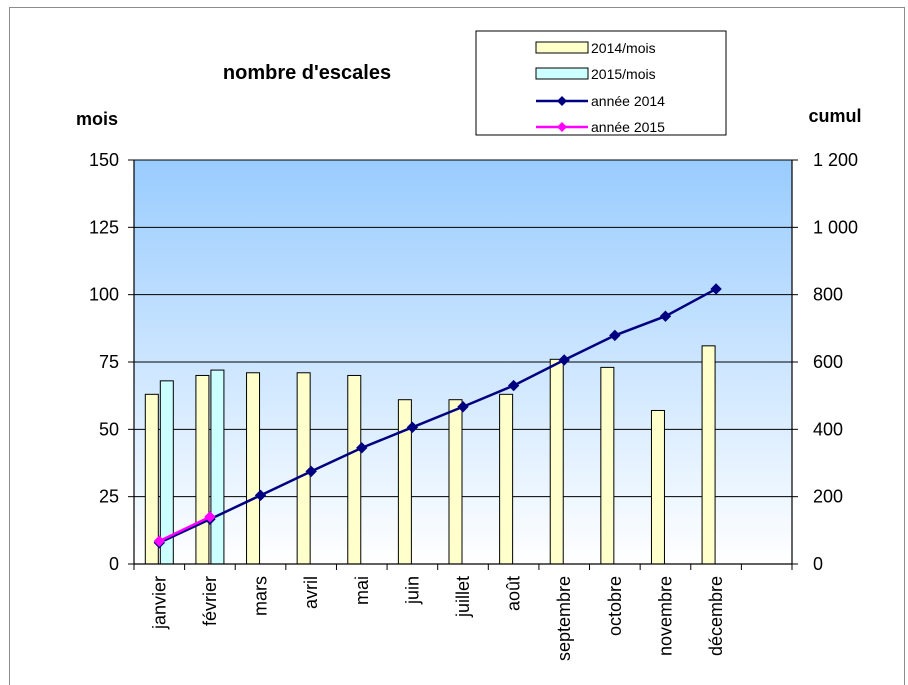 This screenshot has width=908, height=685. What do you see at coordinates (665, 616) in the screenshot?
I see `category-label: novembre` at bounding box center [665, 616].